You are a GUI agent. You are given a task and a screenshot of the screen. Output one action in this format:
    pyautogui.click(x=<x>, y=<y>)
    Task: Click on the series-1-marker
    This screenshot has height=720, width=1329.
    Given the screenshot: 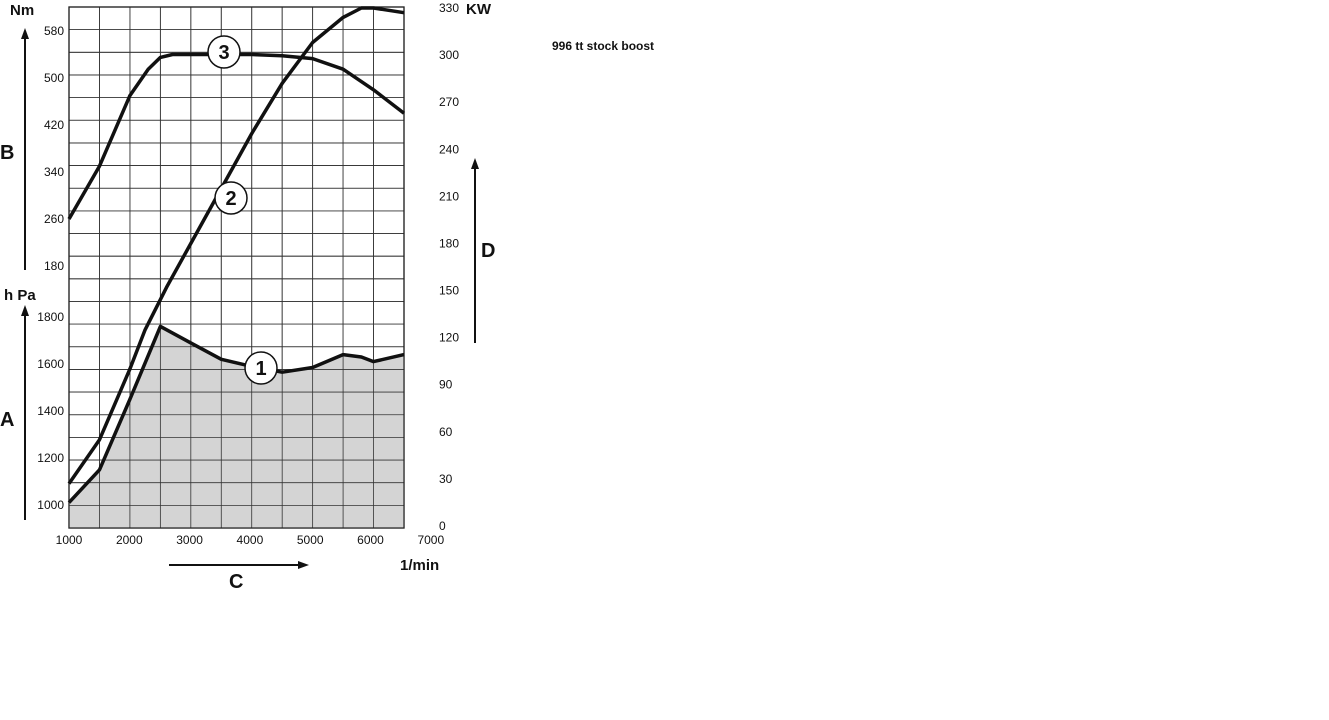 What is the action you would take?
    pyautogui.click(x=261, y=368)
    